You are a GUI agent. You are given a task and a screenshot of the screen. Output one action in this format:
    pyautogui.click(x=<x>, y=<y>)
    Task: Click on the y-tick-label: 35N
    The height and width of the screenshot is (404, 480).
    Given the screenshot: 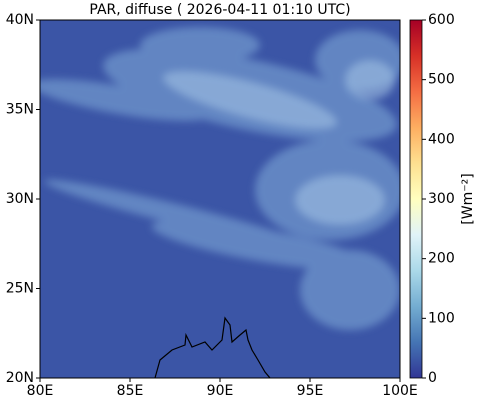 What is the action you would take?
    pyautogui.click(x=20, y=110)
    